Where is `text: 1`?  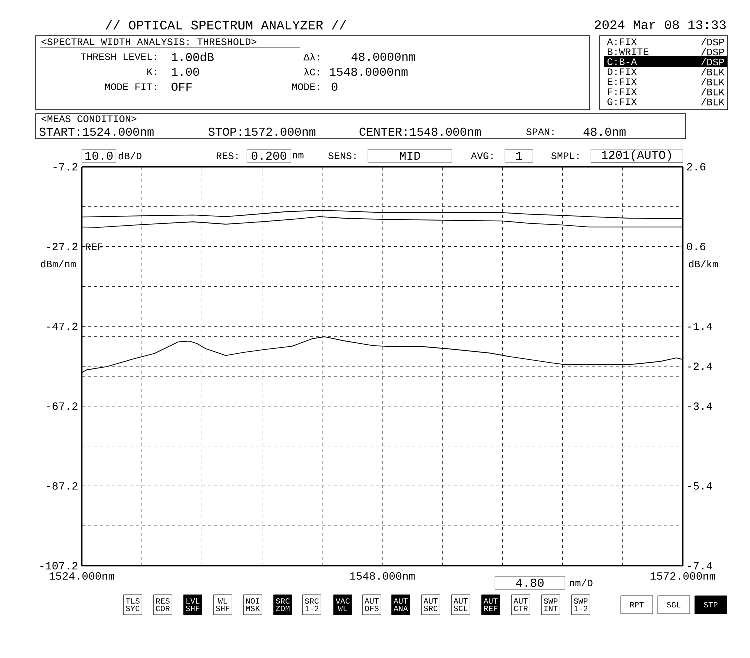
text: 1 is located at coordinates (519, 156).